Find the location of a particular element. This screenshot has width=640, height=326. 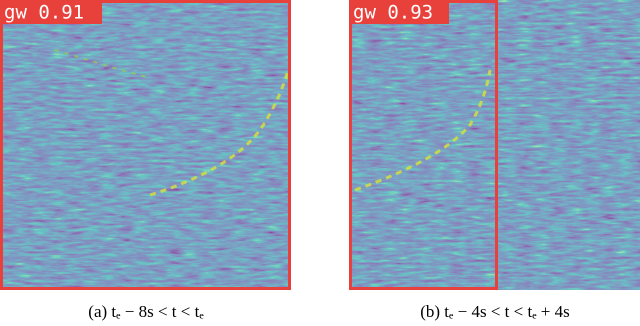

detection-label: gw 0.91 is located at coordinates (44, 13).